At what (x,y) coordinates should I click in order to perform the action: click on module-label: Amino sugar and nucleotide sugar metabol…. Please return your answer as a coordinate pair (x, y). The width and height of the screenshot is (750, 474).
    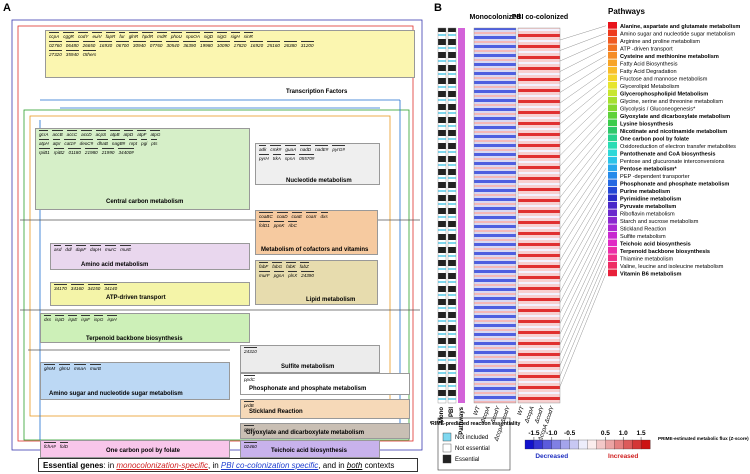
    Looking at the image, I should click on (116, 394).